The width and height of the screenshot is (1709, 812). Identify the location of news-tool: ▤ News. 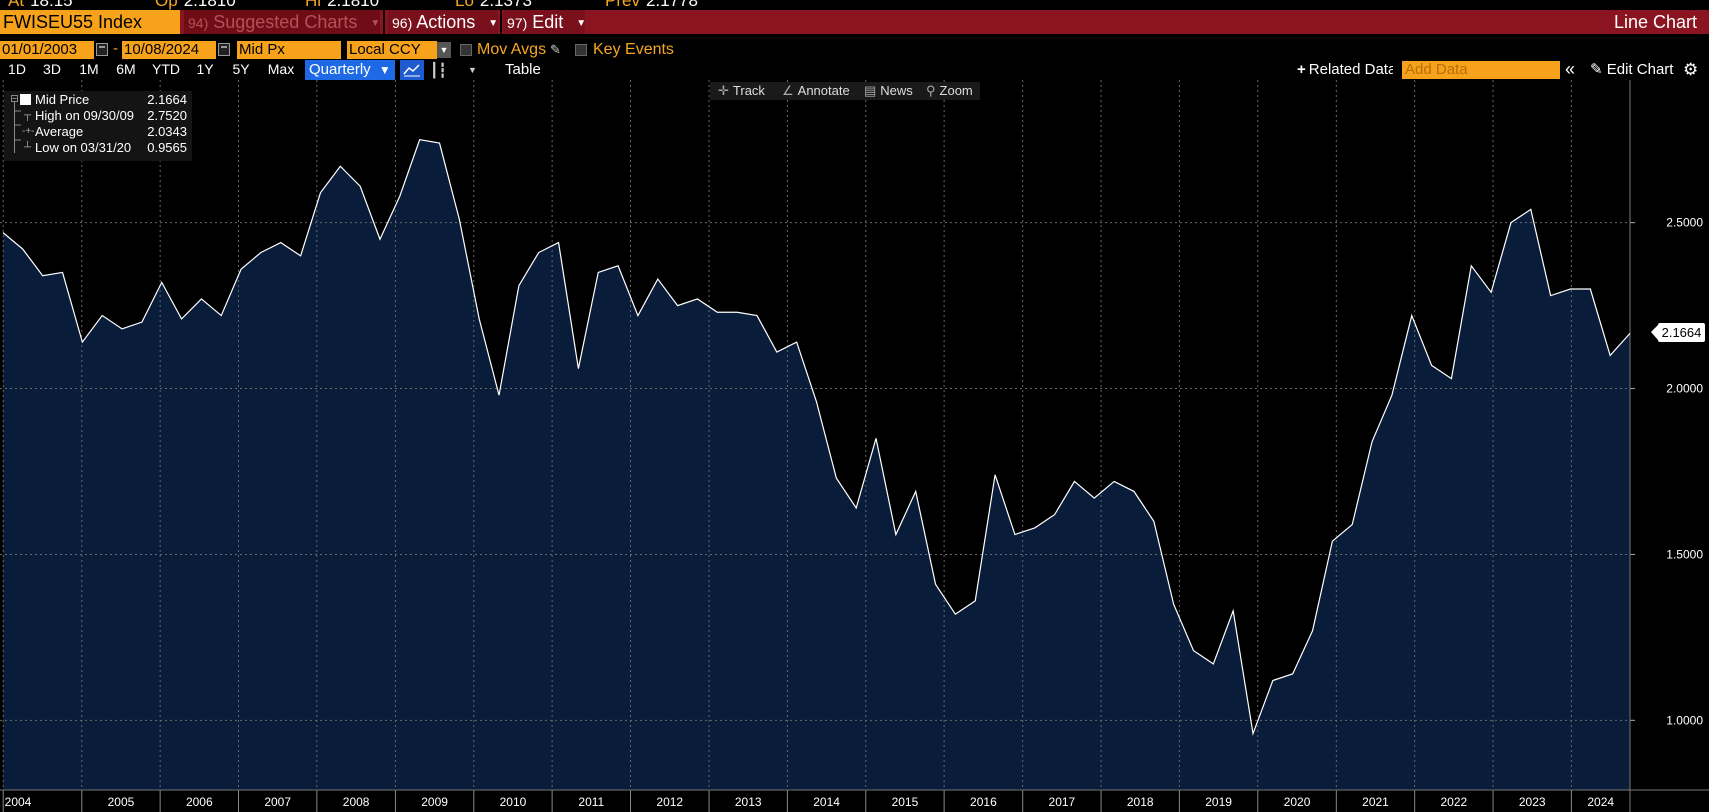
(888, 91).